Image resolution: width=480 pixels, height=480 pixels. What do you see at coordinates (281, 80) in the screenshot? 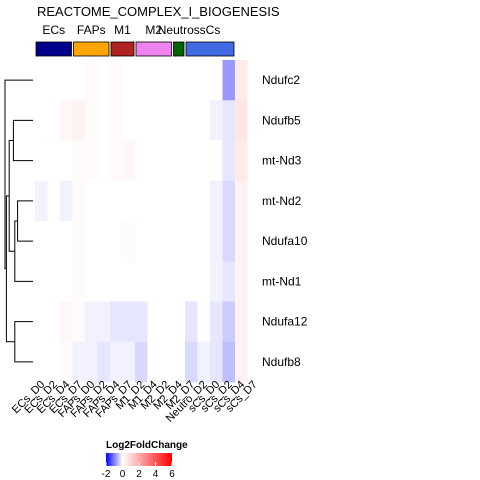
I see `row-label: Ndufc2` at bounding box center [281, 80].